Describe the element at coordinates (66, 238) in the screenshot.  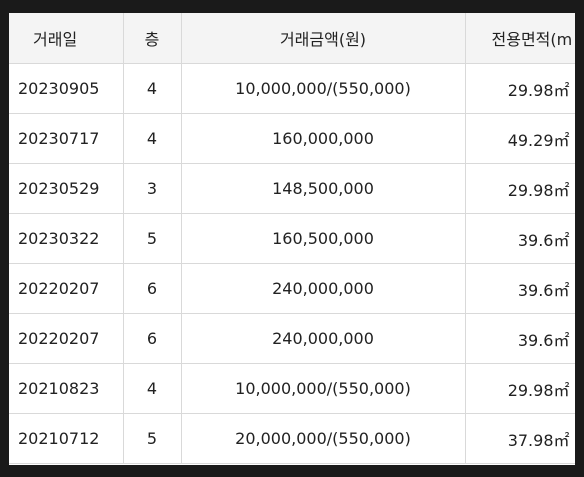
I see `cell-date: 20230322` at that location.